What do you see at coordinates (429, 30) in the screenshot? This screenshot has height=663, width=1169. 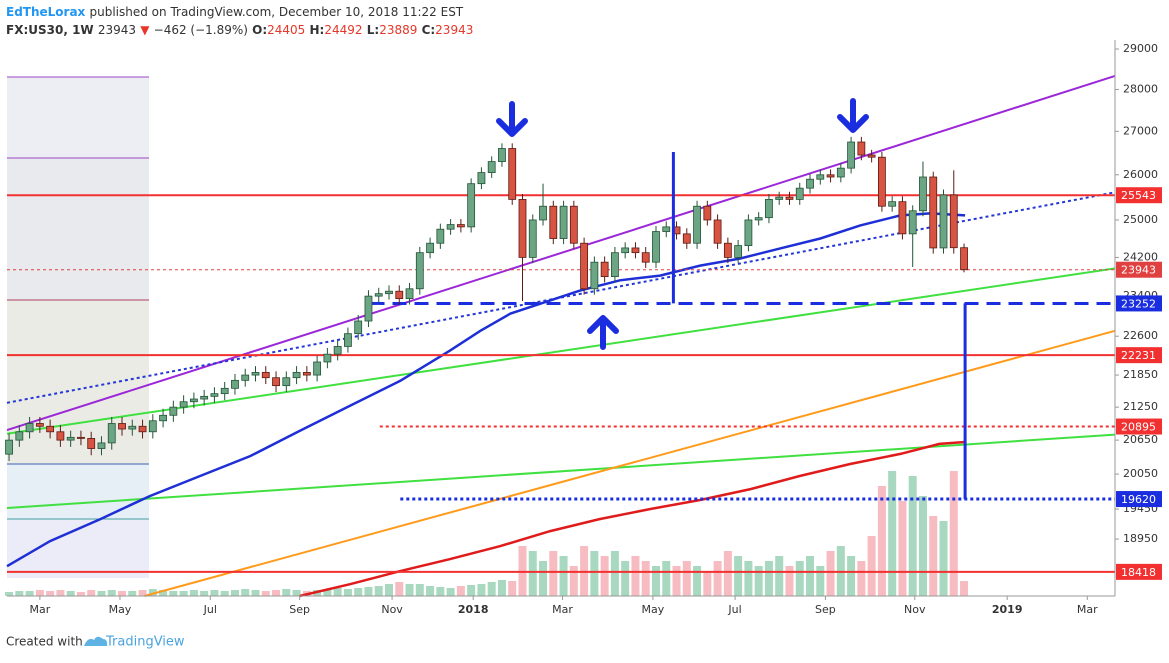 I see `c-label: C:` at bounding box center [429, 30].